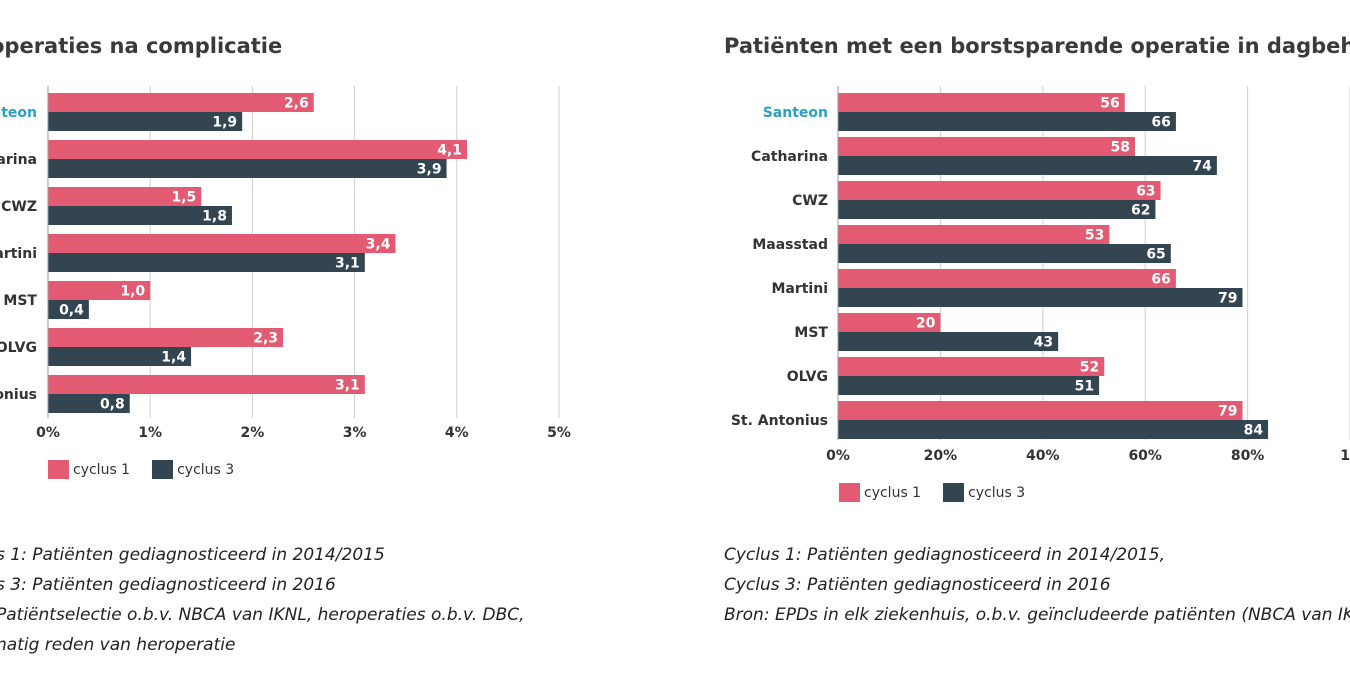 This screenshot has width=1350, height=675. Describe the element at coordinates (790, 245) in the screenshot. I see `category-label: Maasstad` at that location.